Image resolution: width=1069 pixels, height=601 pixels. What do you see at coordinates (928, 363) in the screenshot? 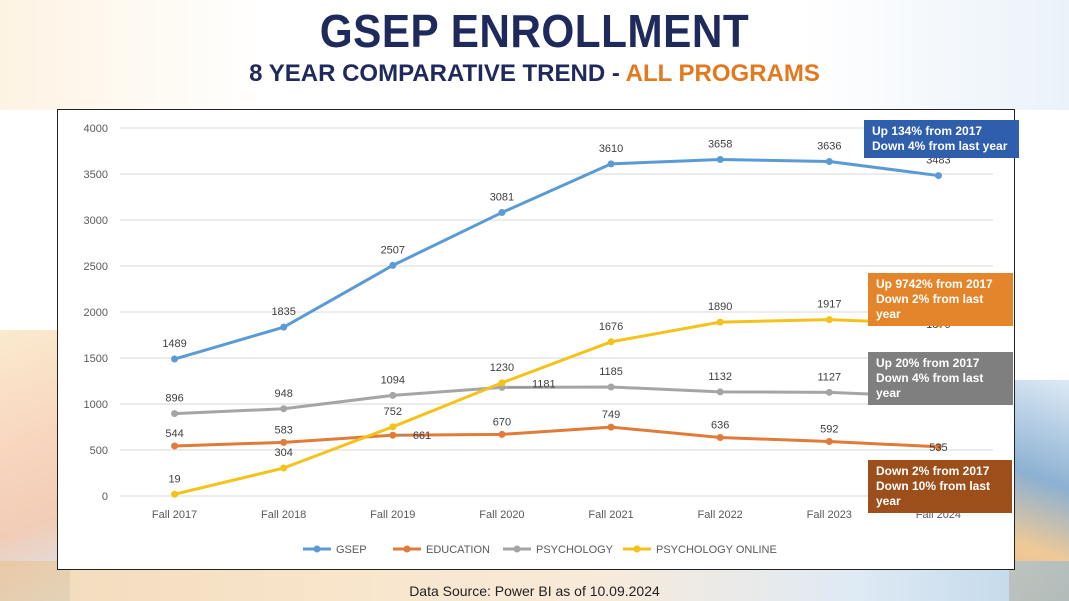
I see `callout-psychology-line1: Up 20% from 2017` at bounding box center [928, 363].